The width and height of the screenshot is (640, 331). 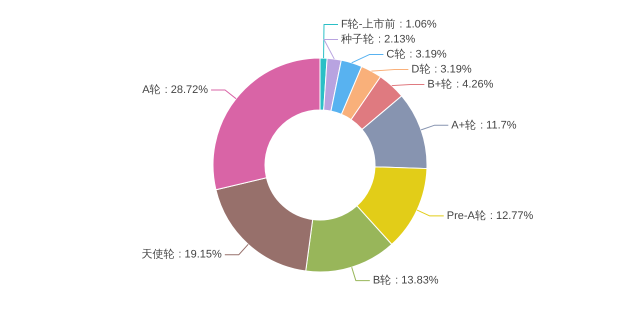 I want to click on data-label: : 28.72%, so click(x=186, y=90).